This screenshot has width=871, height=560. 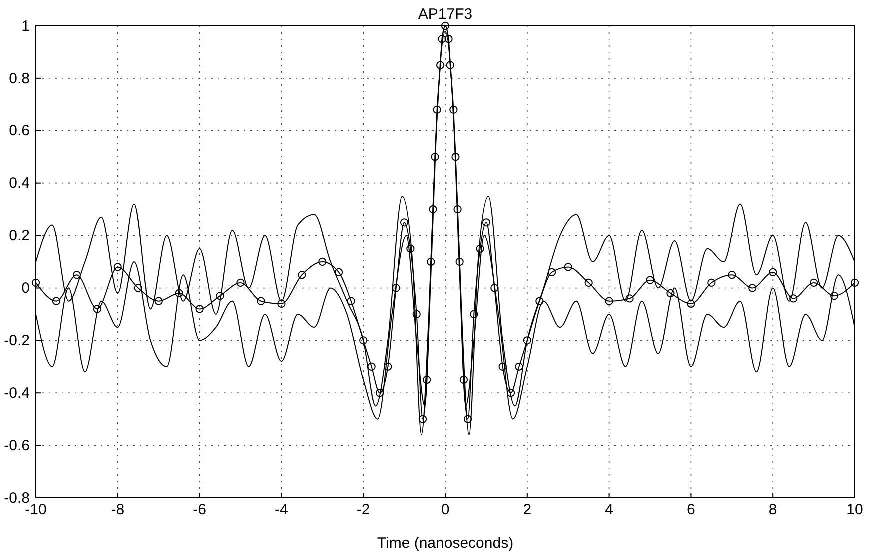 What do you see at coordinates (445, 14) in the screenshot?
I see `chart-title: AP17F3` at bounding box center [445, 14].